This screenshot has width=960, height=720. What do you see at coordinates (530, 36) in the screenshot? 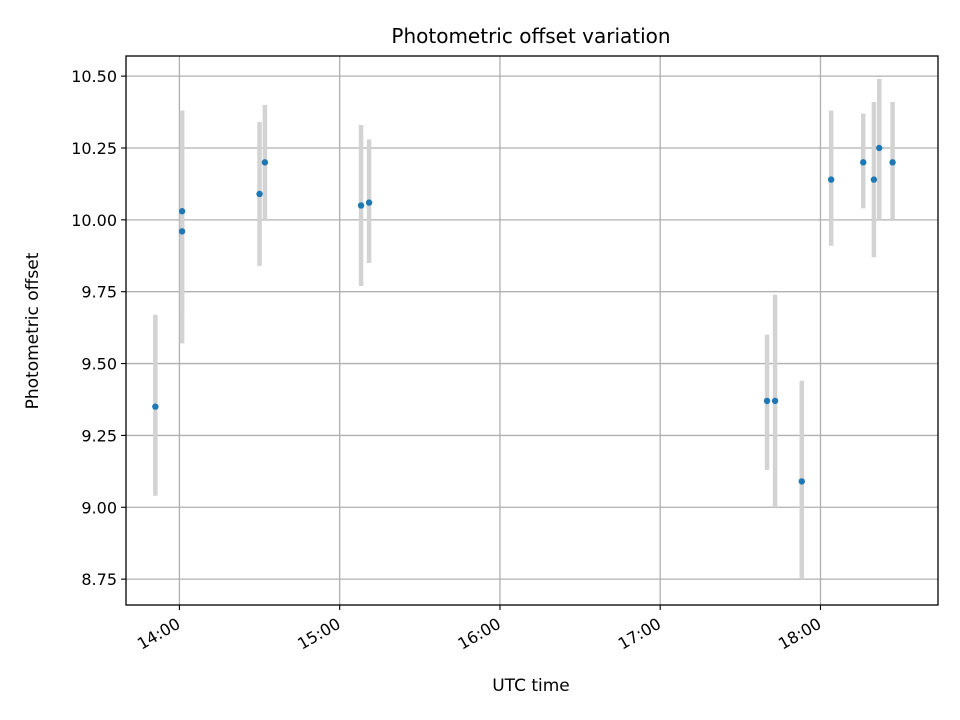
I see `chart-title: Photometric offset variation` at bounding box center [530, 36].